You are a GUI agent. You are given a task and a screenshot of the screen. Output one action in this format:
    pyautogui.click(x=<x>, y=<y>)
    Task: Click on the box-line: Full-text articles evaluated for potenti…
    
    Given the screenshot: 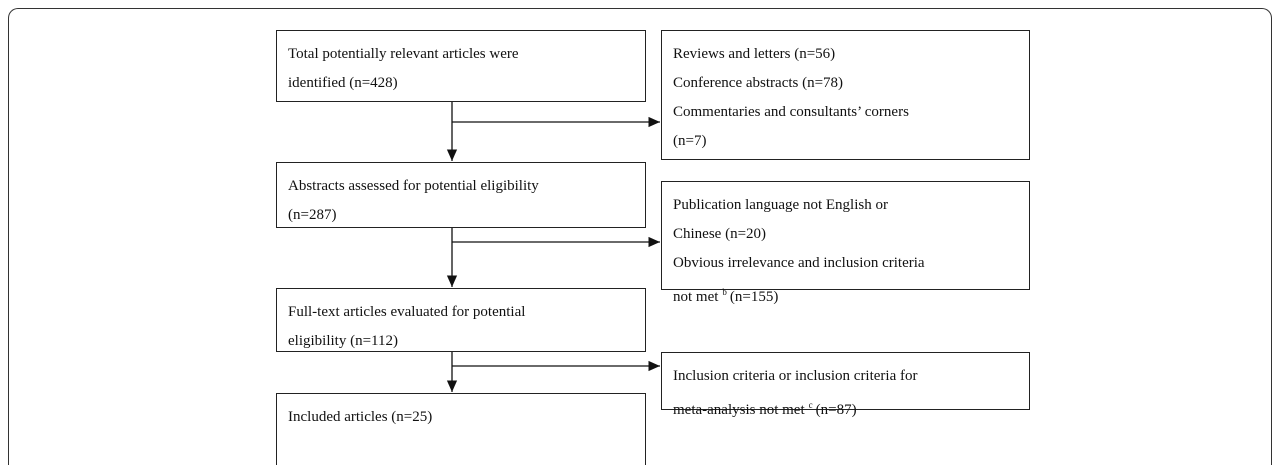 What is the action you would take?
    pyautogui.click(x=407, y=312)
    